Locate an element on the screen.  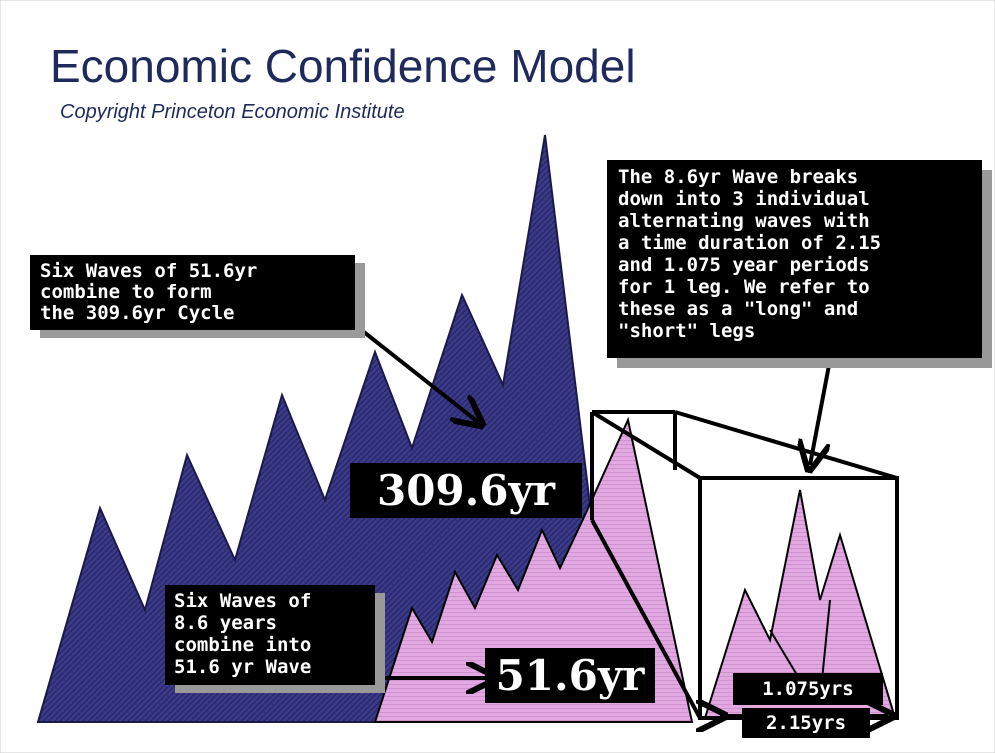
zoom-box is located at coordinates (744, 564).